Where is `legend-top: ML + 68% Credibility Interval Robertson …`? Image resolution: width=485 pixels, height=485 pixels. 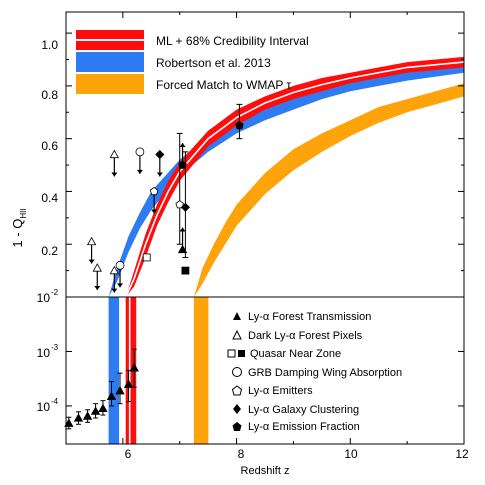 legend-top: ML + 68% Credibility Interval Robertson … is located at coordinates (192, 62).